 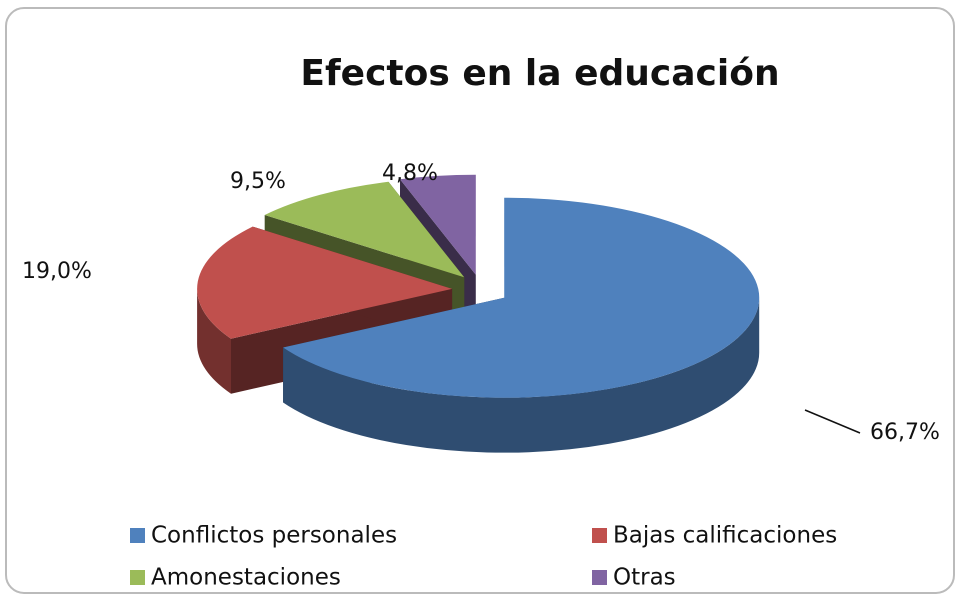 I want to click on chart-title: Efectos en la educación, so click(x=539, y=73).